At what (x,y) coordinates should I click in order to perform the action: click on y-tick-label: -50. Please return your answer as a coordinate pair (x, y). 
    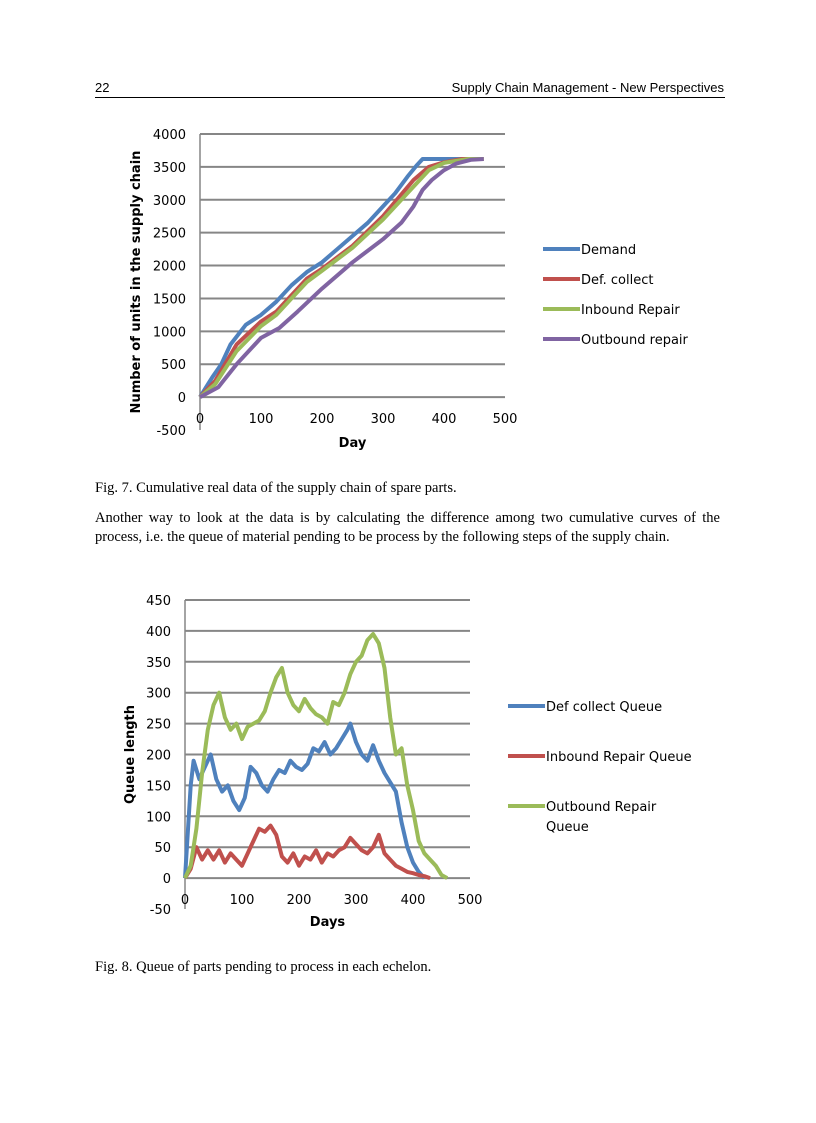
    Looking at the image, I should click on (160, 910).